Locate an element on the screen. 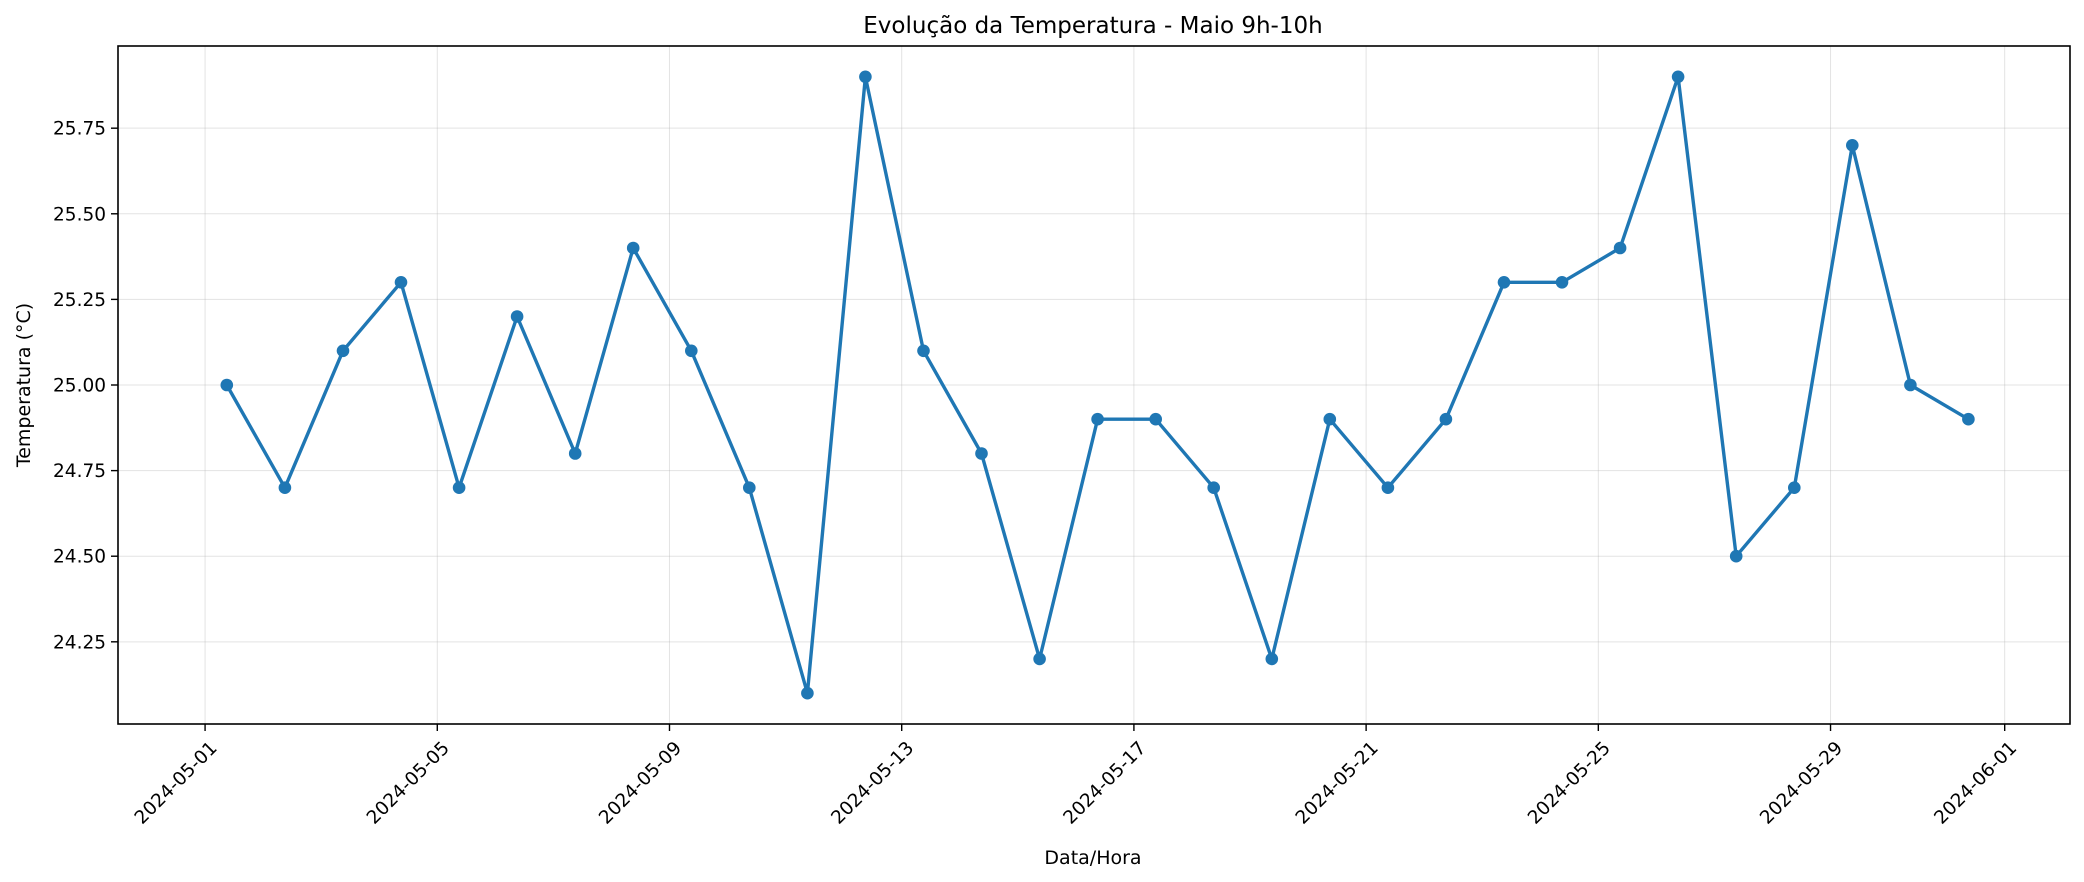  y-axis: 24.25 24.50 24.75 25.00 25.25 25.50 25.75 is located at coordinates (85, 386).